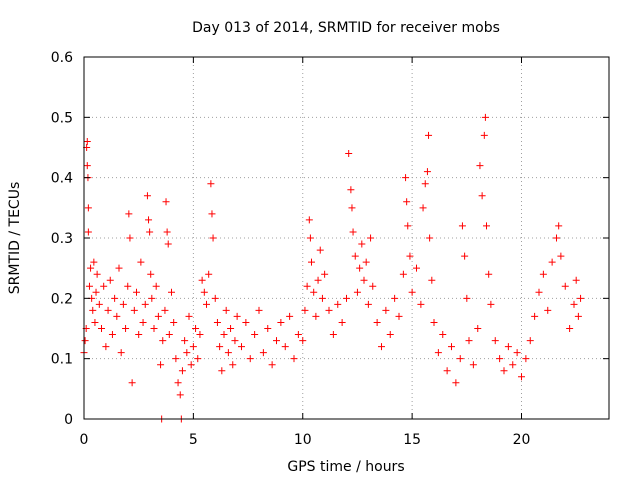 The height and width of the screenshot is (480, 640). I want to click on y-axis-label: SRMTID / TECUs, so click(15, 238).